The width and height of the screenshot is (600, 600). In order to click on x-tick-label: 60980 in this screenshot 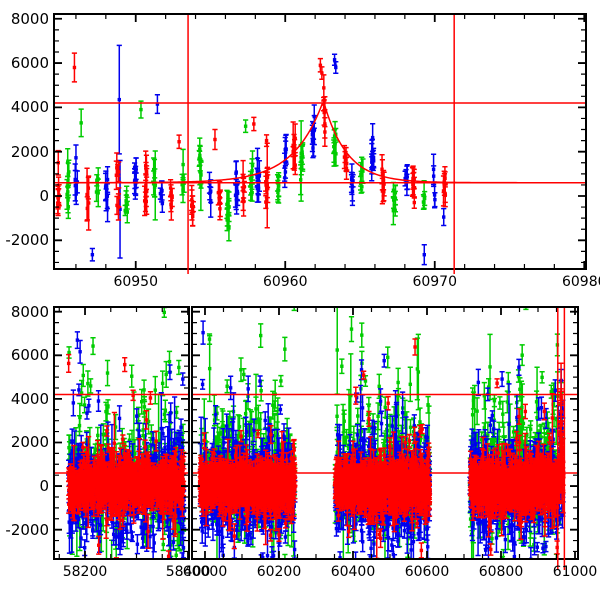, I will do `click(580, 282)`.